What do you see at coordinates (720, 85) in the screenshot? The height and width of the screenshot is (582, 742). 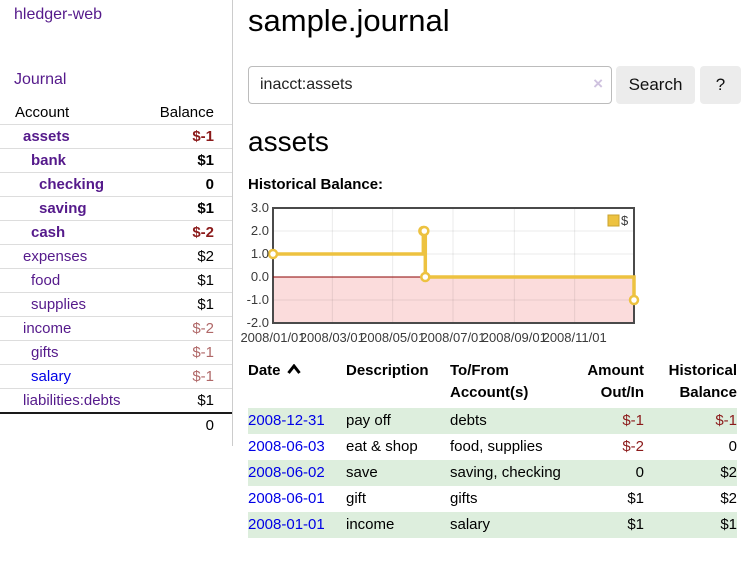 I see `help-button: ?` at bounding box center [720, 85].